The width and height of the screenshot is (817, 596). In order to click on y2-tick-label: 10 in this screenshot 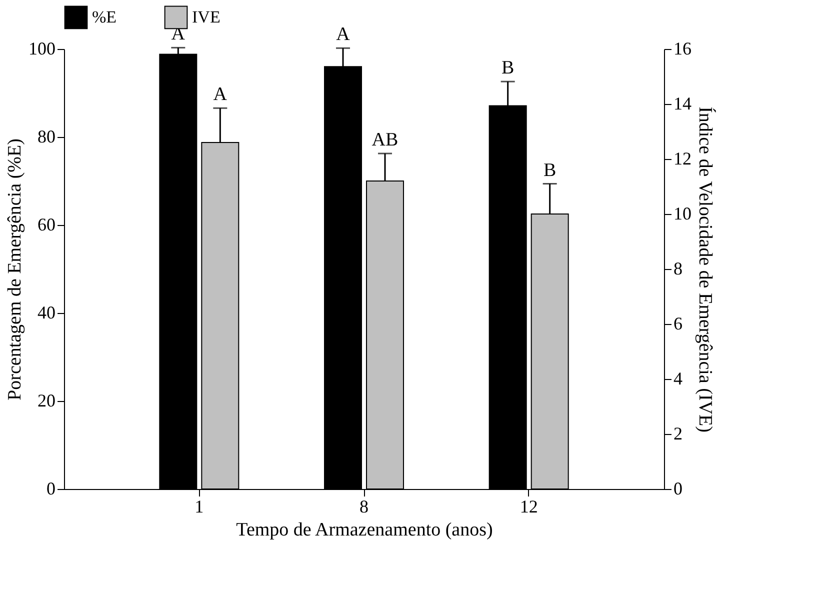, I will do `click(683, 214)`.